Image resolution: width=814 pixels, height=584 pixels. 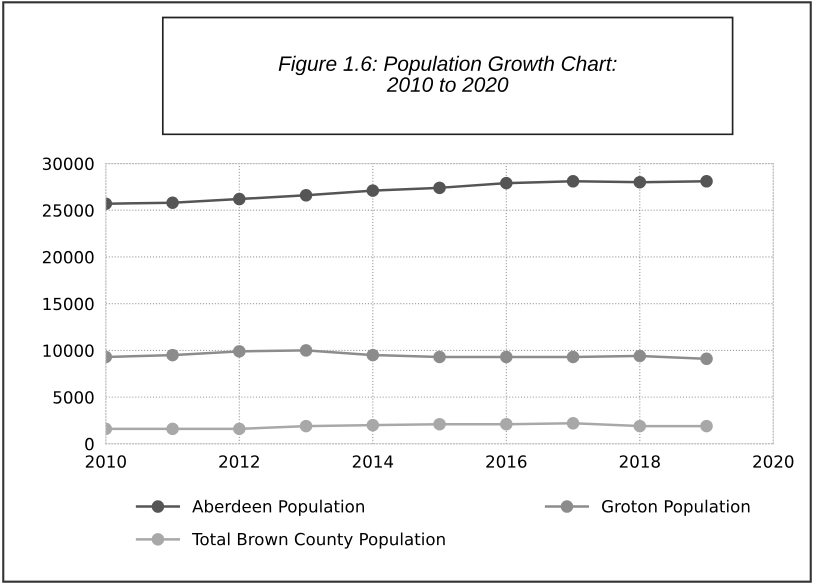 What do you see at coordinates (74, 397) in the screenshot?
I see `y-tick-label: 5000` at bounding box center [74, 397].